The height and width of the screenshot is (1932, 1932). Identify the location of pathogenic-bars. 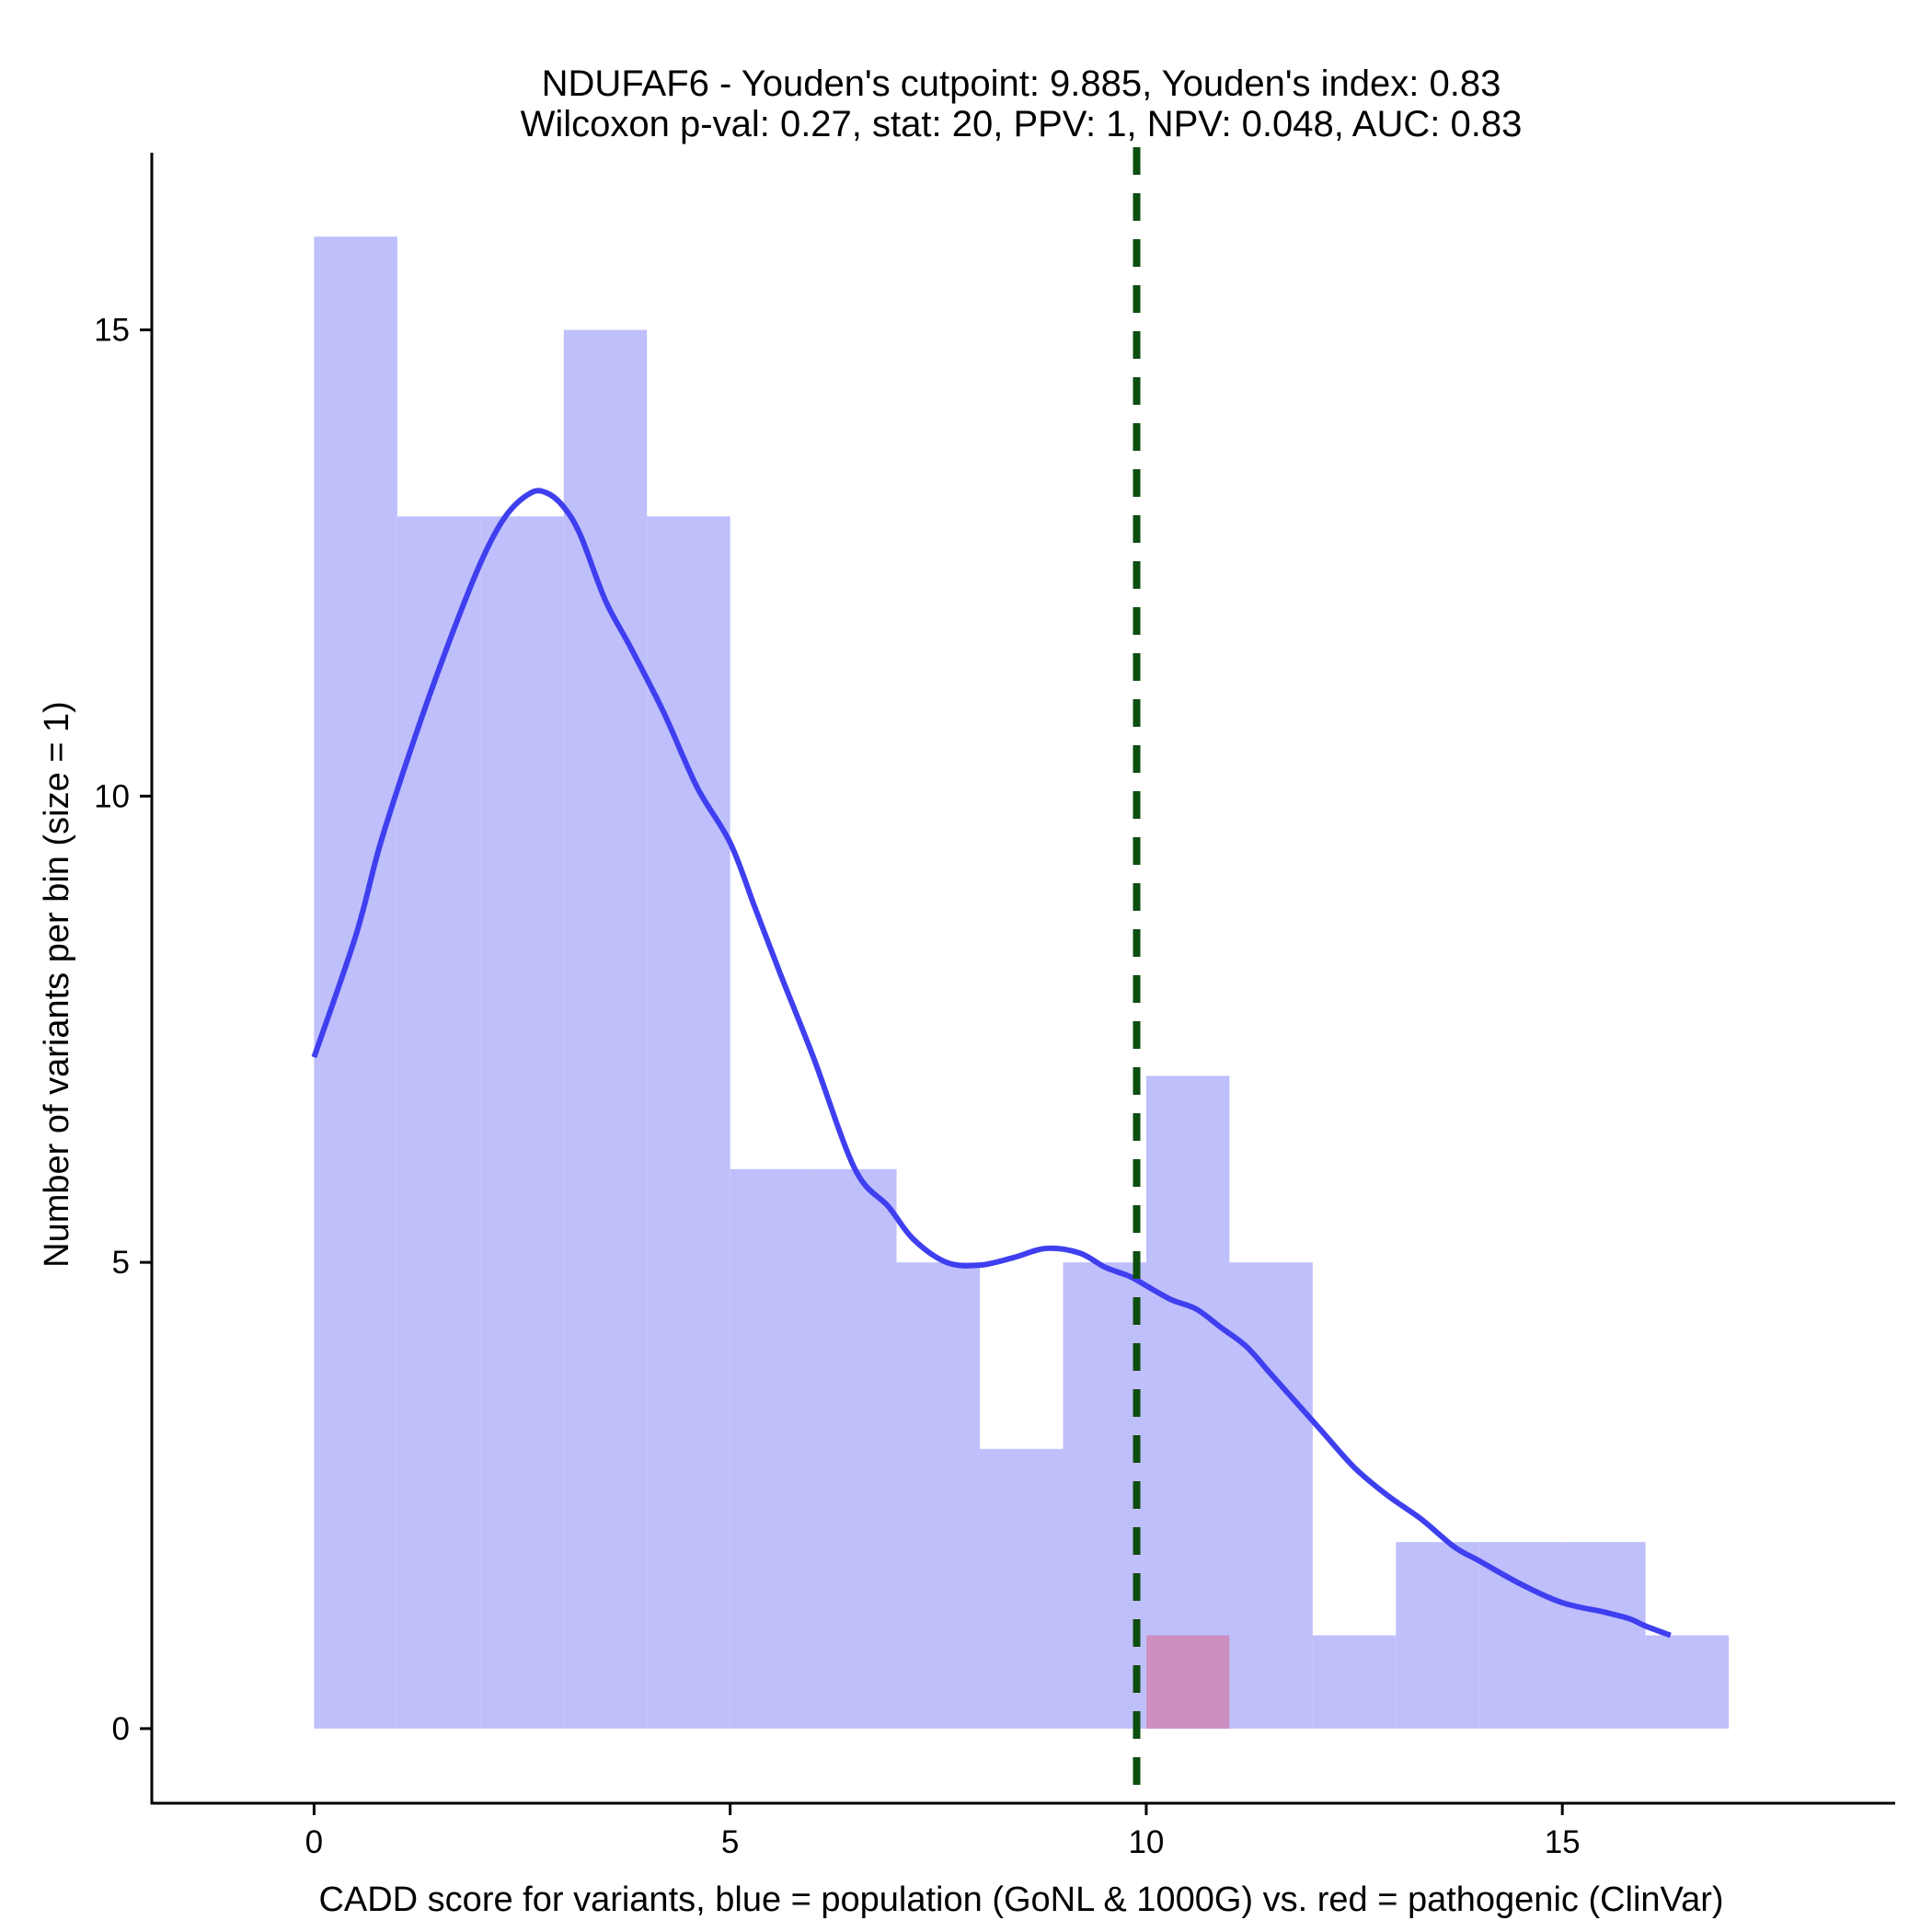
(1187, 1682).